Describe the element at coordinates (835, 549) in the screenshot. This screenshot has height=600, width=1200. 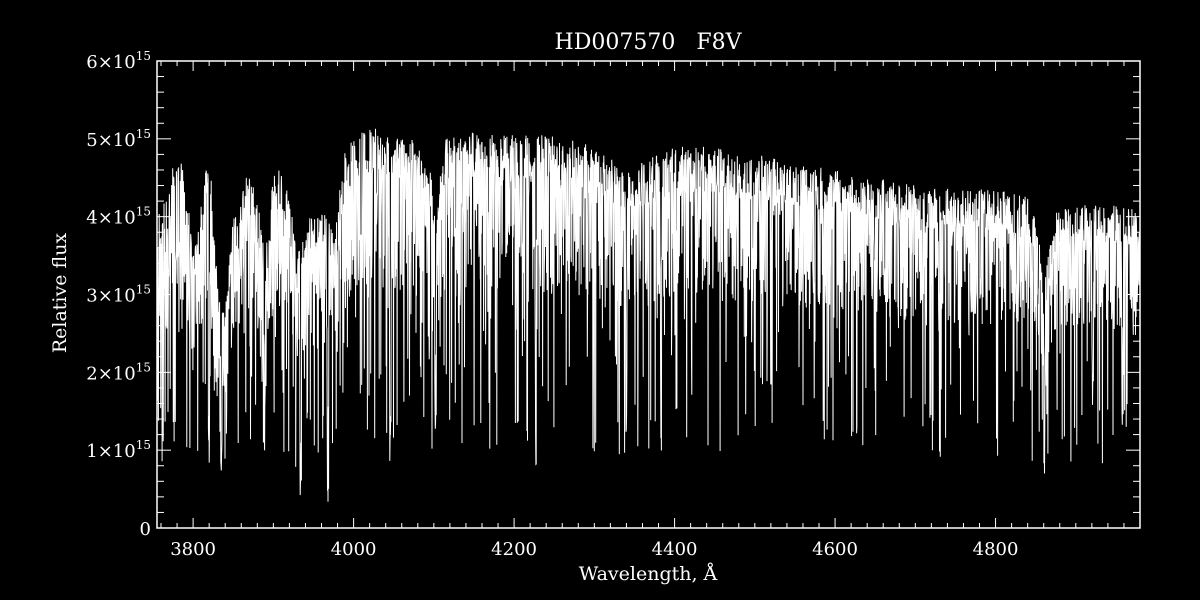
I see `x-tick-label: 4600` at that location.